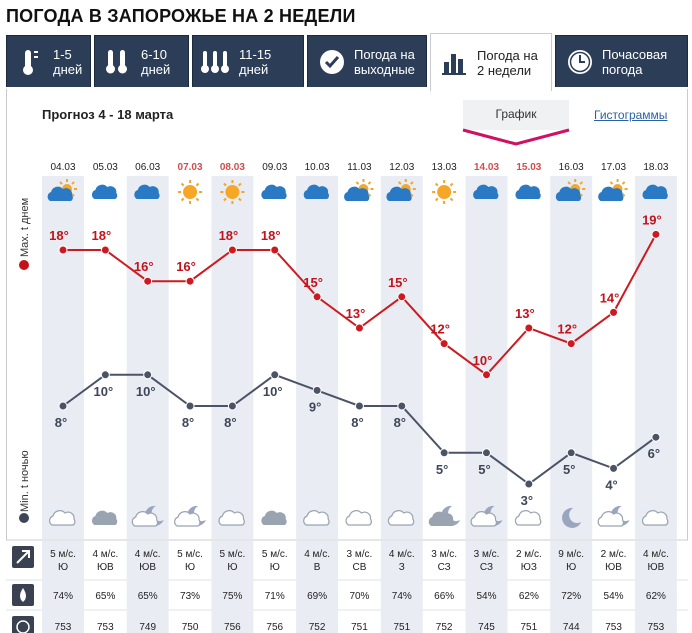 This screenshot has height=633, width=692. What do you see at coordinates (401, 357) in the screenshot?
I see `column-stripe` at bounding box center [401, 357].